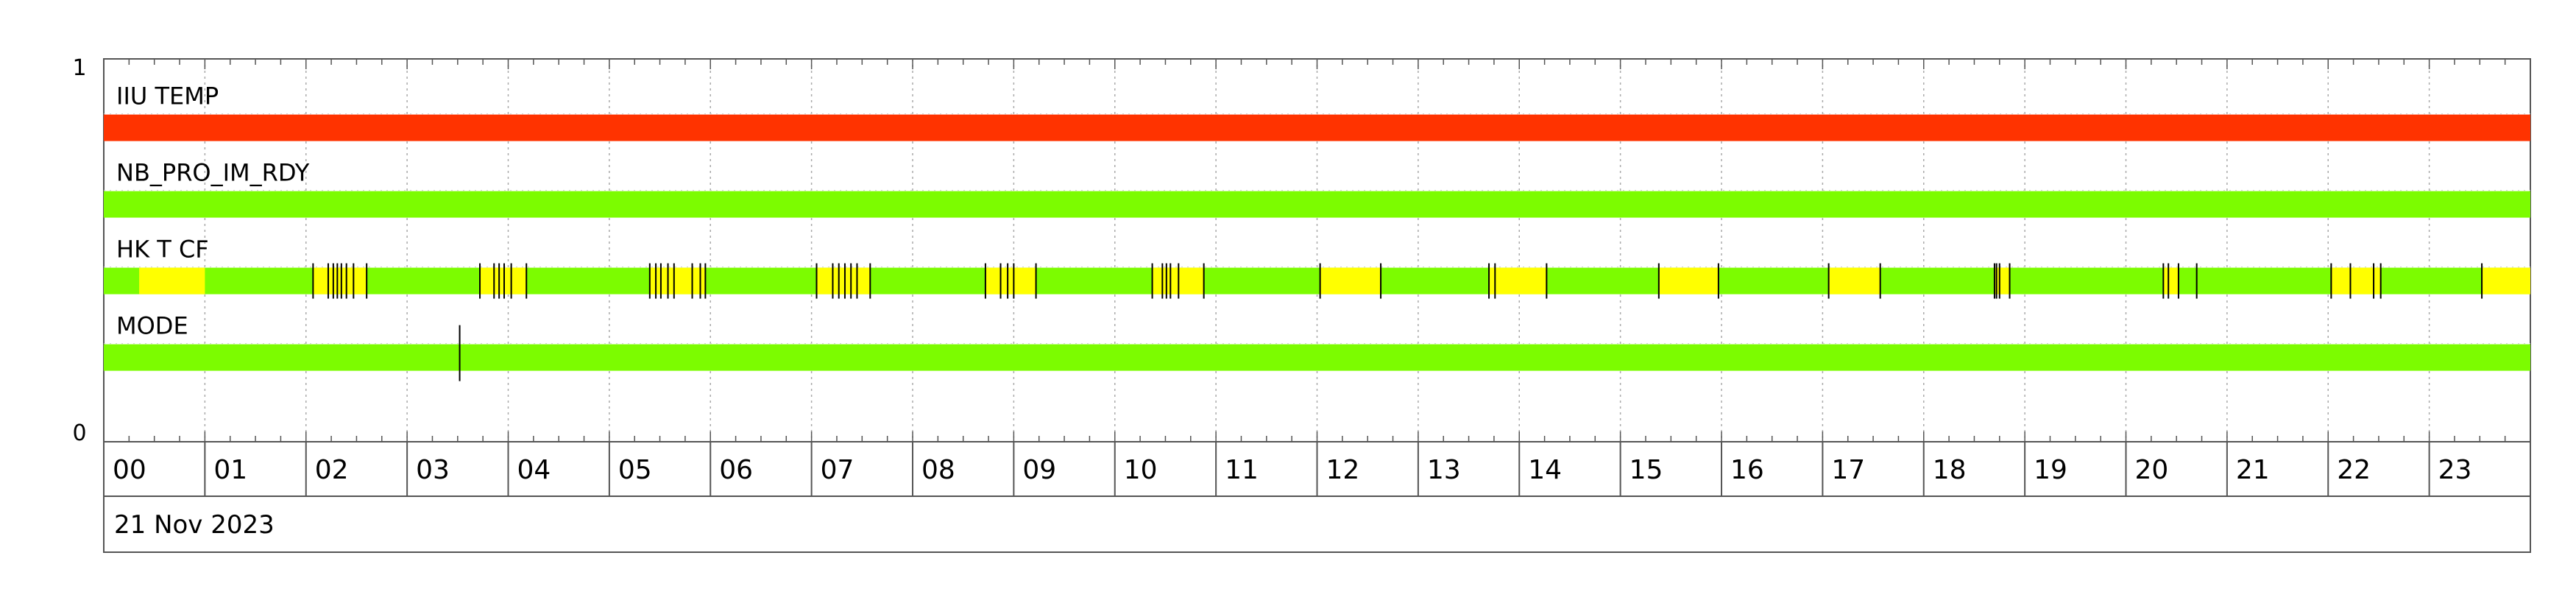 This screenshot has height=589, width=2576. I want to click on x-tick-label-18: 18, so click(1950, 470).